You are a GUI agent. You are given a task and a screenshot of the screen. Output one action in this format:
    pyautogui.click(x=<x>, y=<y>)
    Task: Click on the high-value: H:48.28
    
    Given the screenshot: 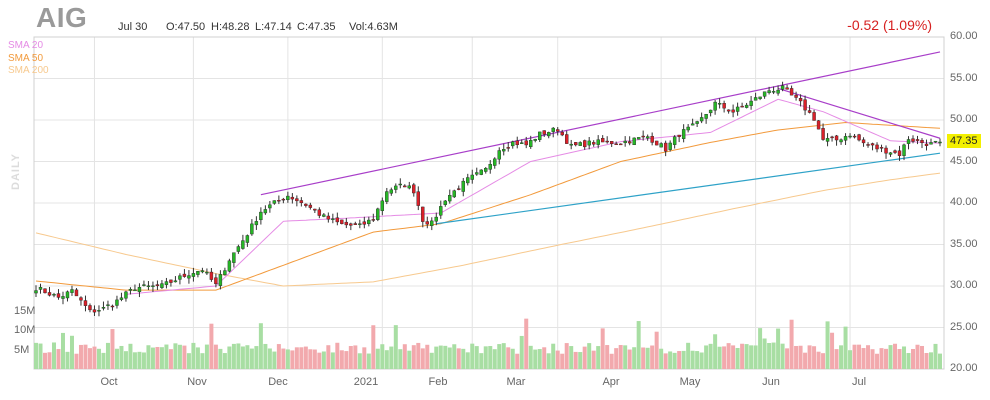 What is the action you would take?
    pyautogui.click(x=230, y=27)
    